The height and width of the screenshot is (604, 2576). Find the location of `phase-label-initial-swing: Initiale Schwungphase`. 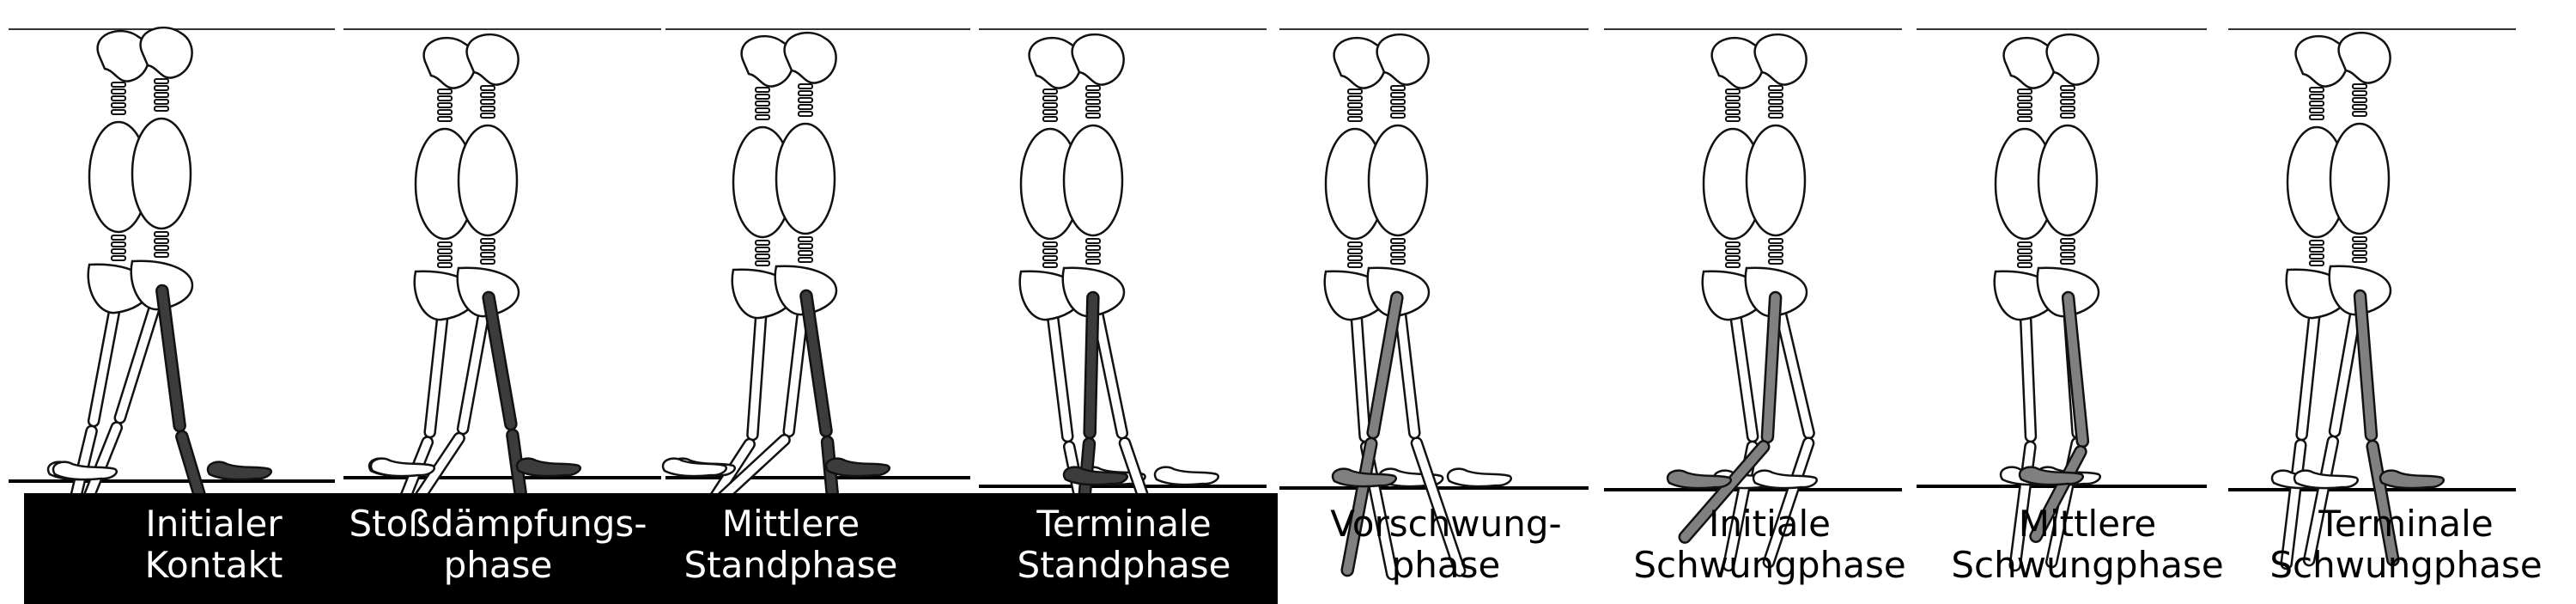

phase-label-initial-swing: Initiale Schwungphase is located at coordinates (1770, 544).